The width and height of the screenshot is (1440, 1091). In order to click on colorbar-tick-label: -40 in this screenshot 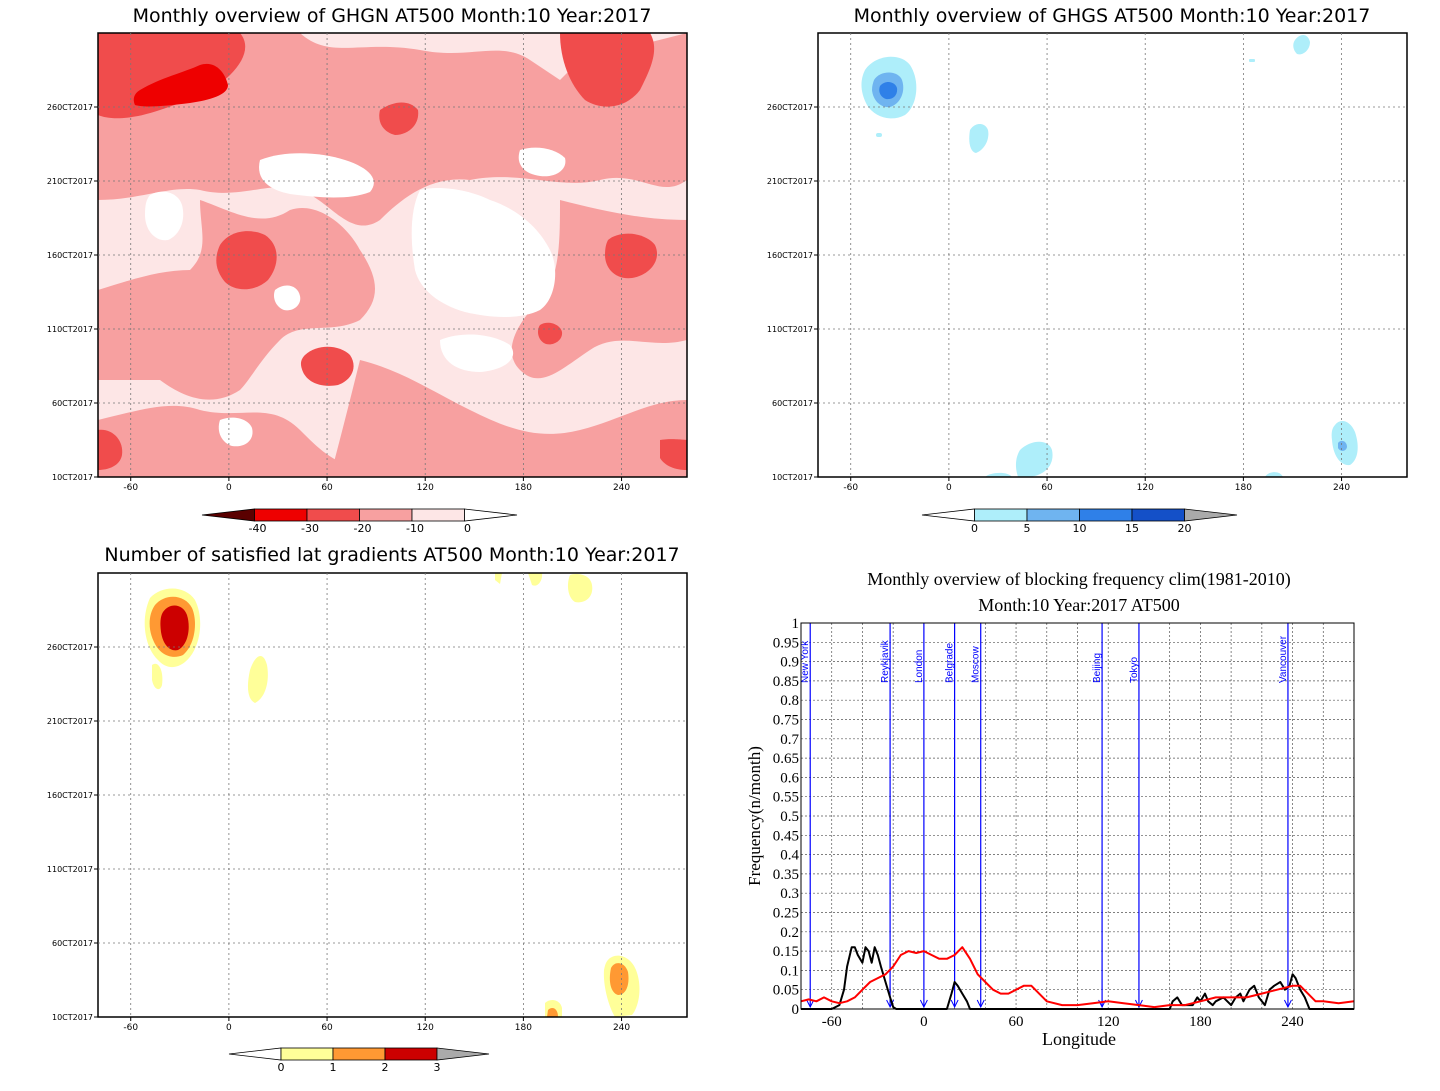, I will do `click(258, 528)`.